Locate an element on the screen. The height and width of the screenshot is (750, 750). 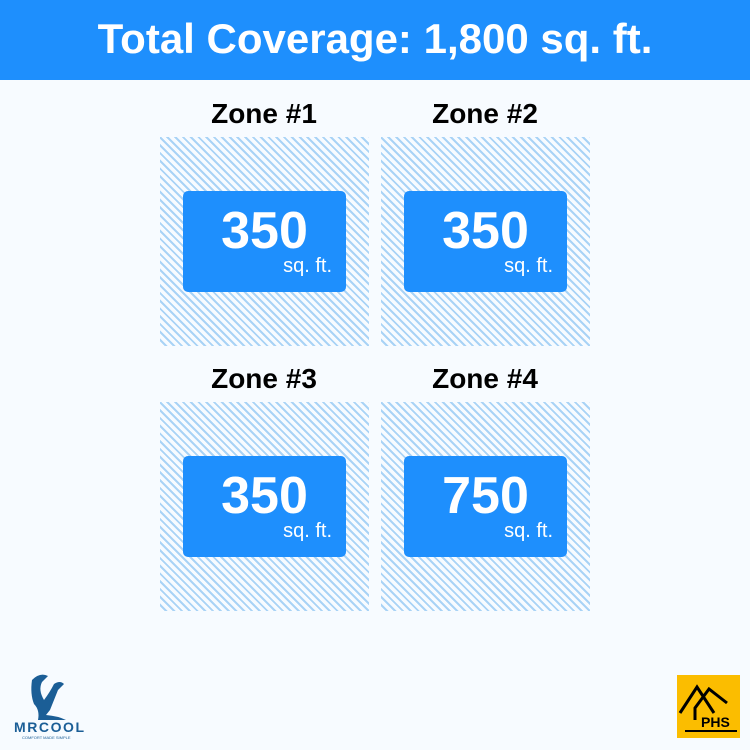
zone-2-area: 350 sq. ft. is located at coordinates (485, 241).